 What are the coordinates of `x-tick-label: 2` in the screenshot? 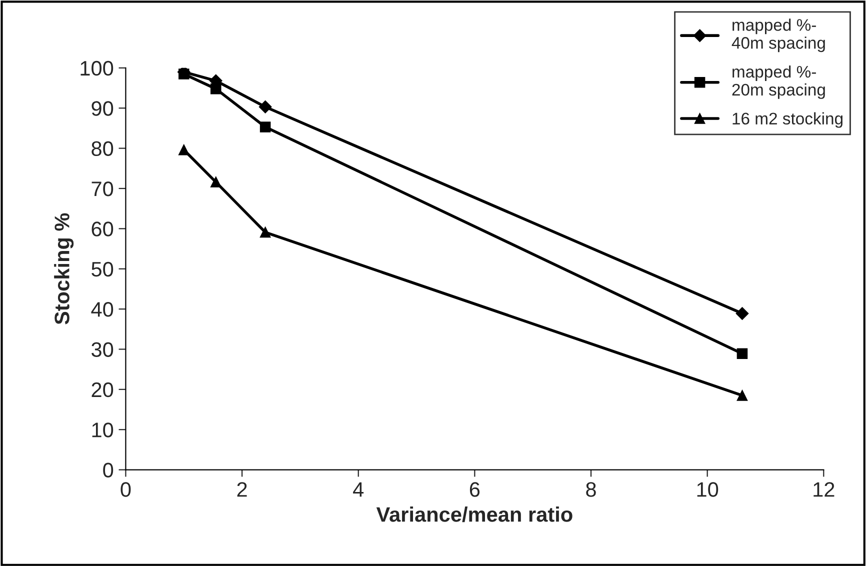 It's located at (242, 489).